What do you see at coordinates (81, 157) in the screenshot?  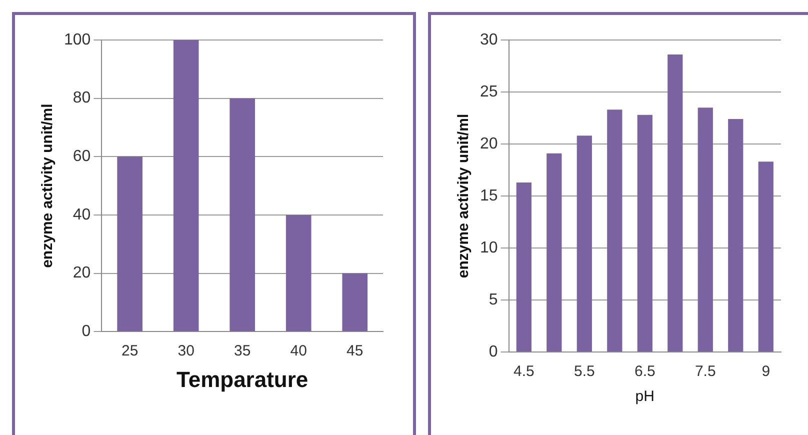 I see `y-tick-label: 60` at bounding box center [81, 157].